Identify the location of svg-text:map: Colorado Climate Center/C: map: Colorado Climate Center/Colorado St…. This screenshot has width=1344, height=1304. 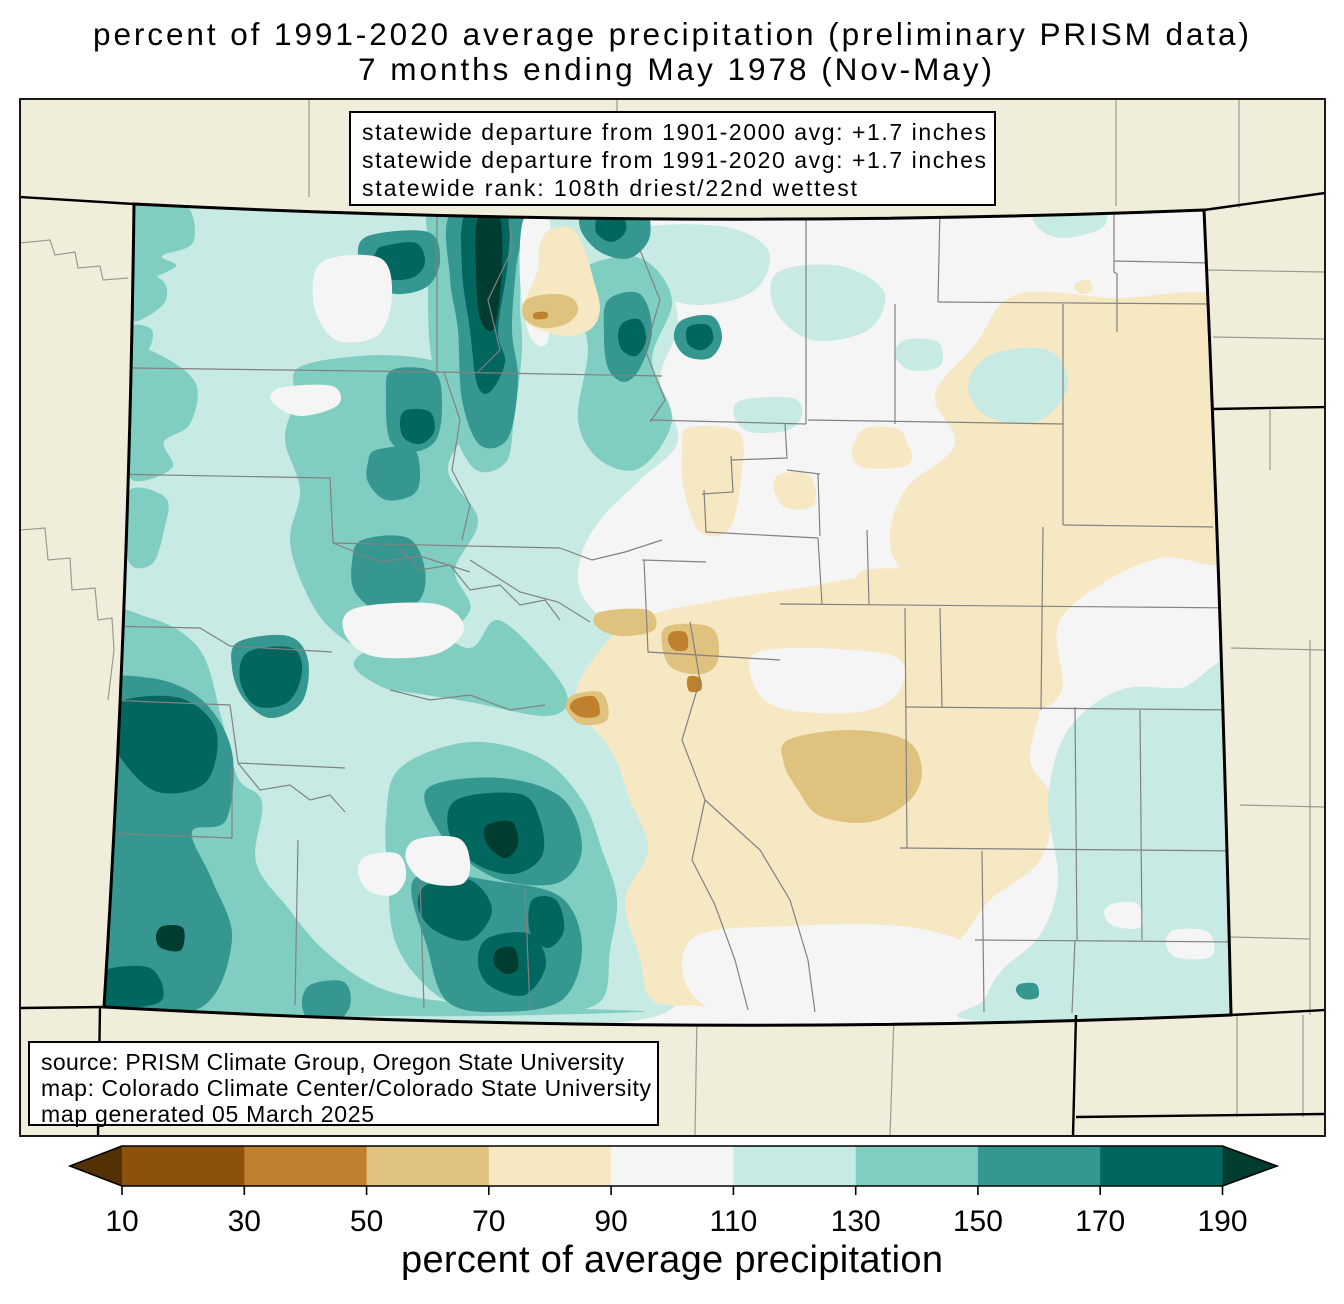
(346, 1088).